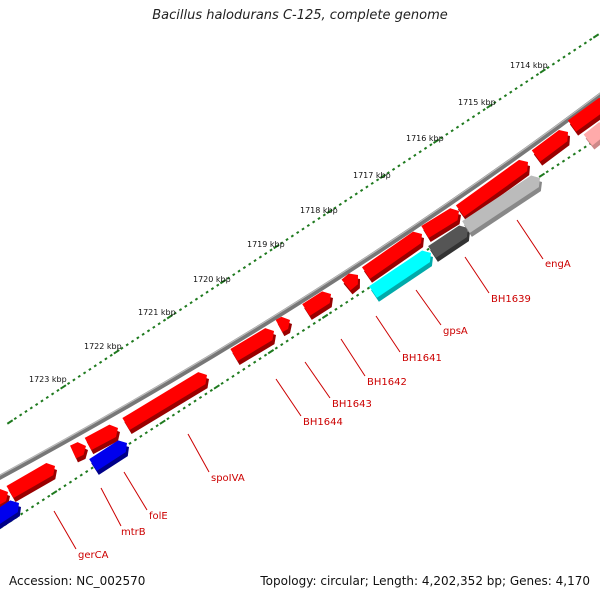 Image resolution: width=600 pixels, height=600 pixels. I want to click on gene-label-enga: engA, so click(558, 264).